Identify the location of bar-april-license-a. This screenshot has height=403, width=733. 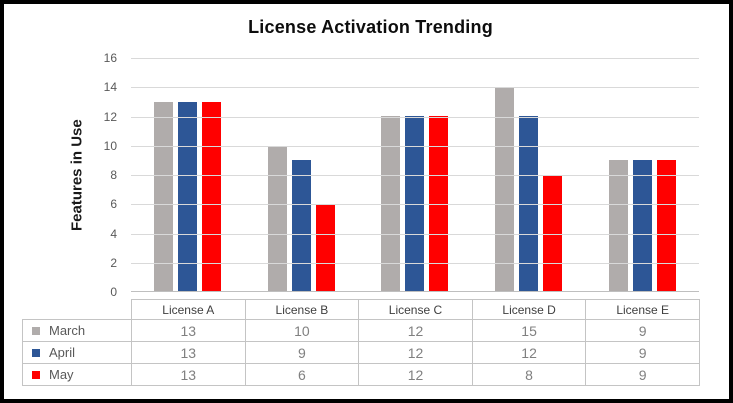
(188, 197).